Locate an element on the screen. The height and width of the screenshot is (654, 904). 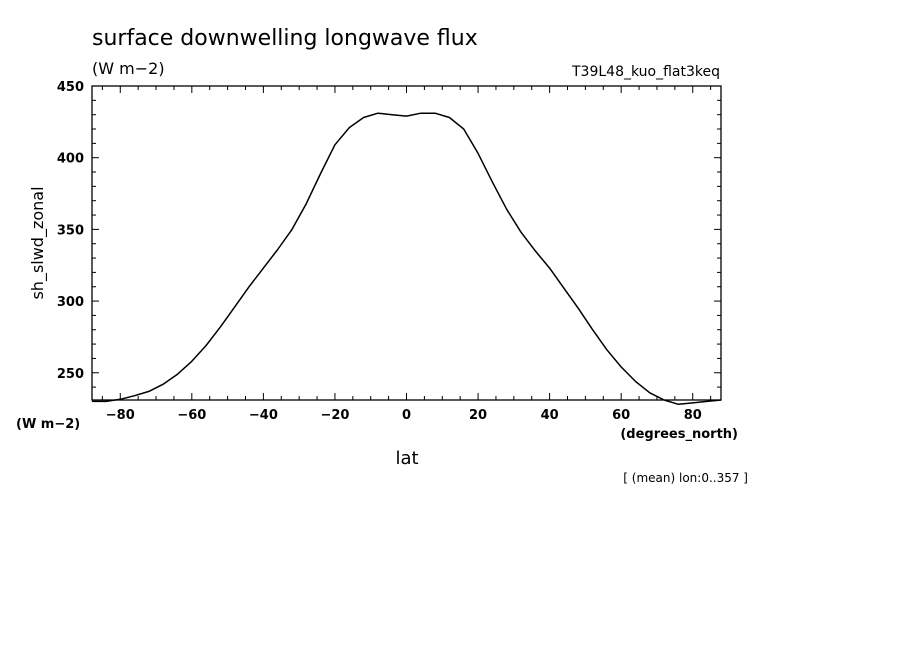
y-tick-label: 250 is located at coordinates (70, 374).